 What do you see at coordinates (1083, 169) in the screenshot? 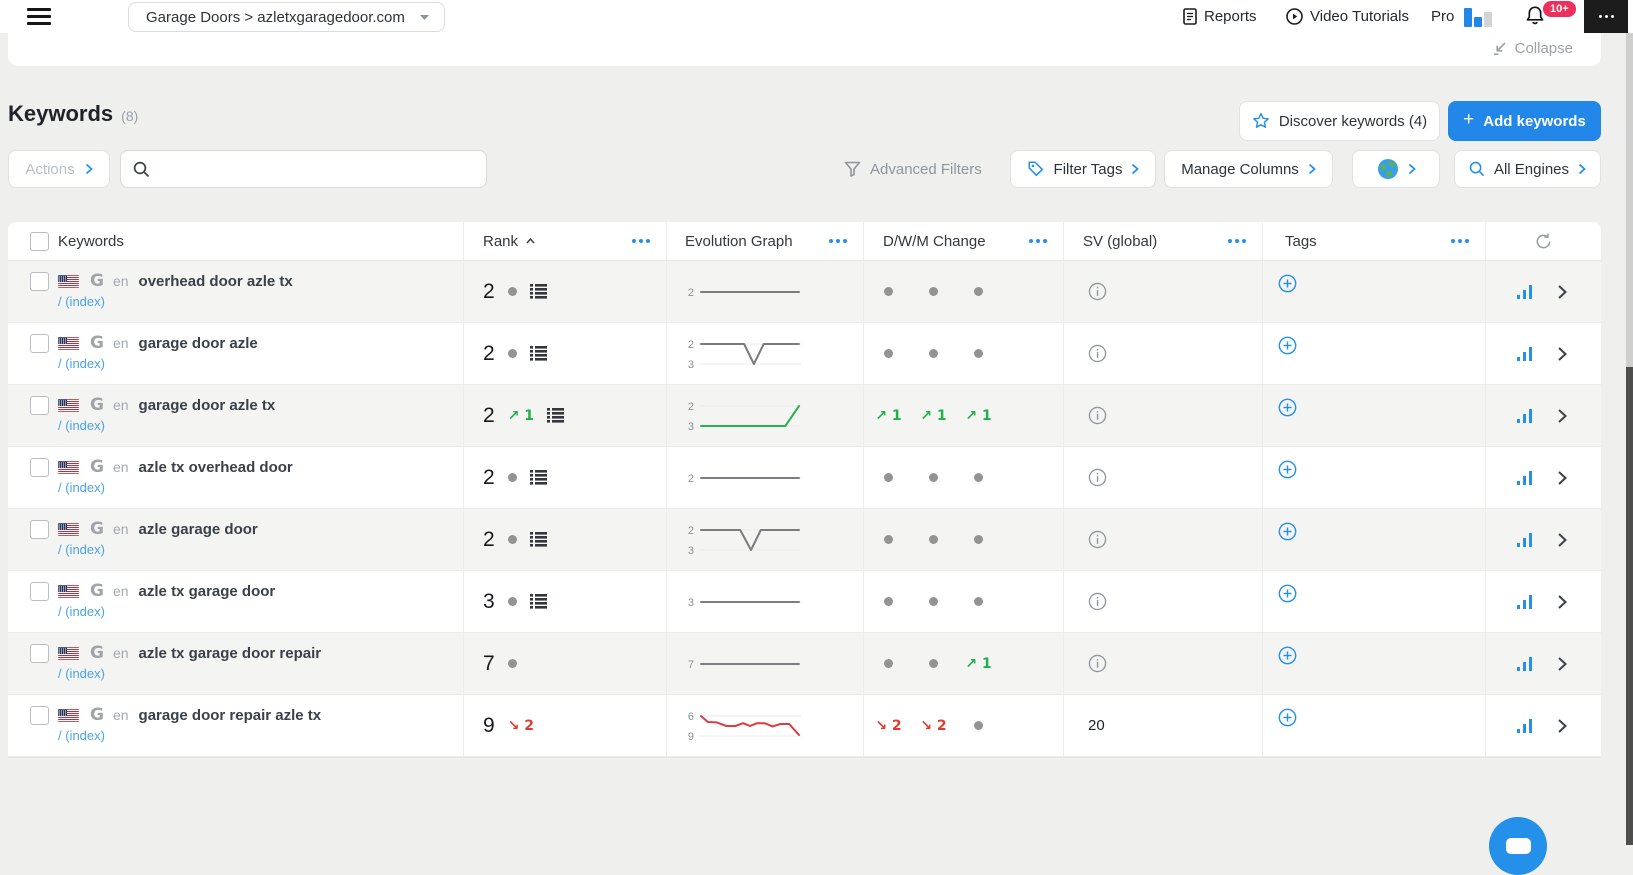
I see `filter-tags-button: Filter Tags` at bounding box center [1083, 169].